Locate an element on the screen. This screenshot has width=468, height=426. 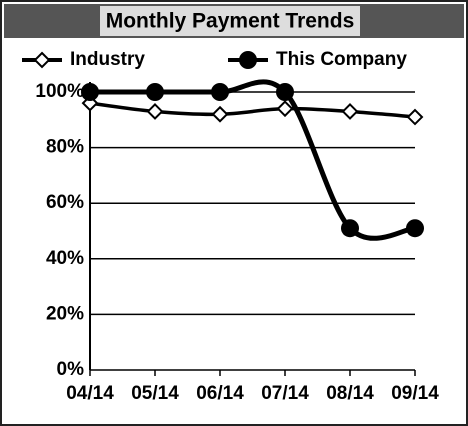
x-tick-label: 06/14 is located at coordinates (220, 393).